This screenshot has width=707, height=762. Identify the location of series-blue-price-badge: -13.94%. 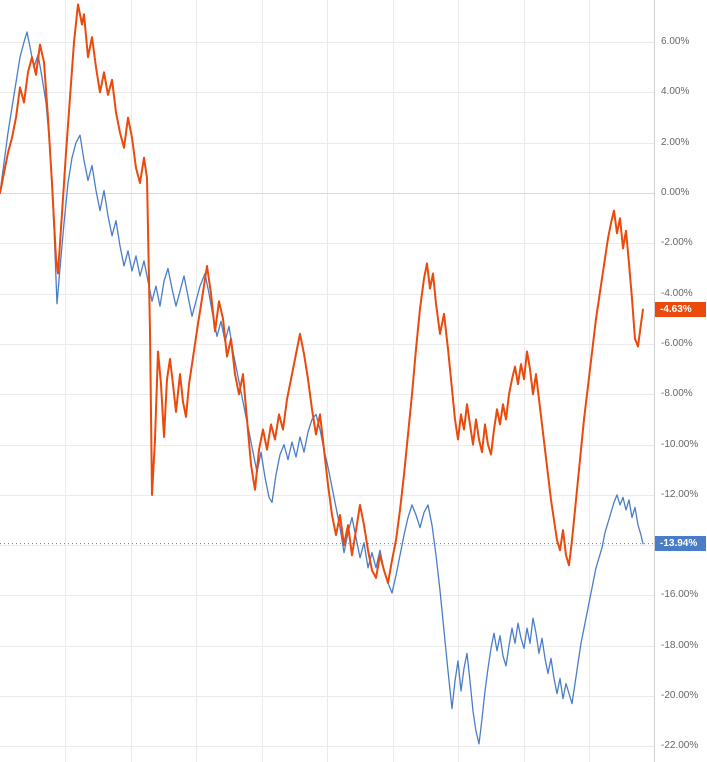
(680, 544).